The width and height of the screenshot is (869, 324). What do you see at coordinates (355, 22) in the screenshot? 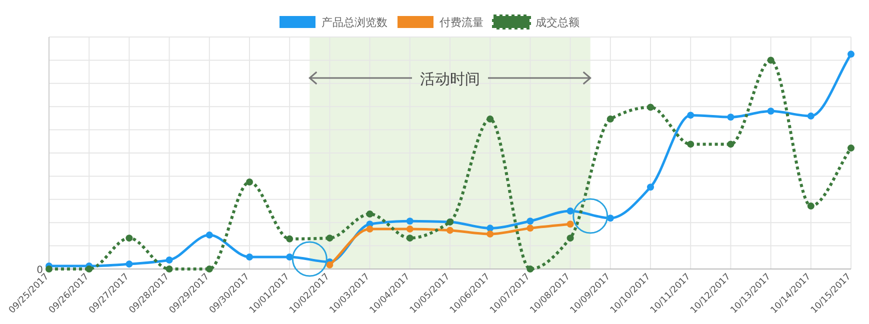
I see `legend-label: 产品总浏览数` at bounding box center [355, 22].